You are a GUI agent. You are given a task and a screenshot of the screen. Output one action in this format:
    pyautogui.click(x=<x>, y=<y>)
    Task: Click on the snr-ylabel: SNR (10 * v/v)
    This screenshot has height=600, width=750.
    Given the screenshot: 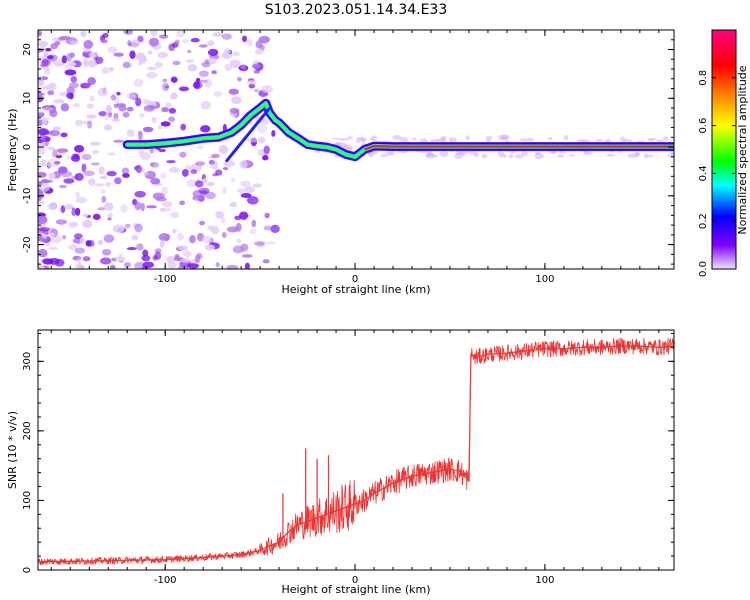 What is the action you would take?
    pyautogui.click(x=12, y=450)
    